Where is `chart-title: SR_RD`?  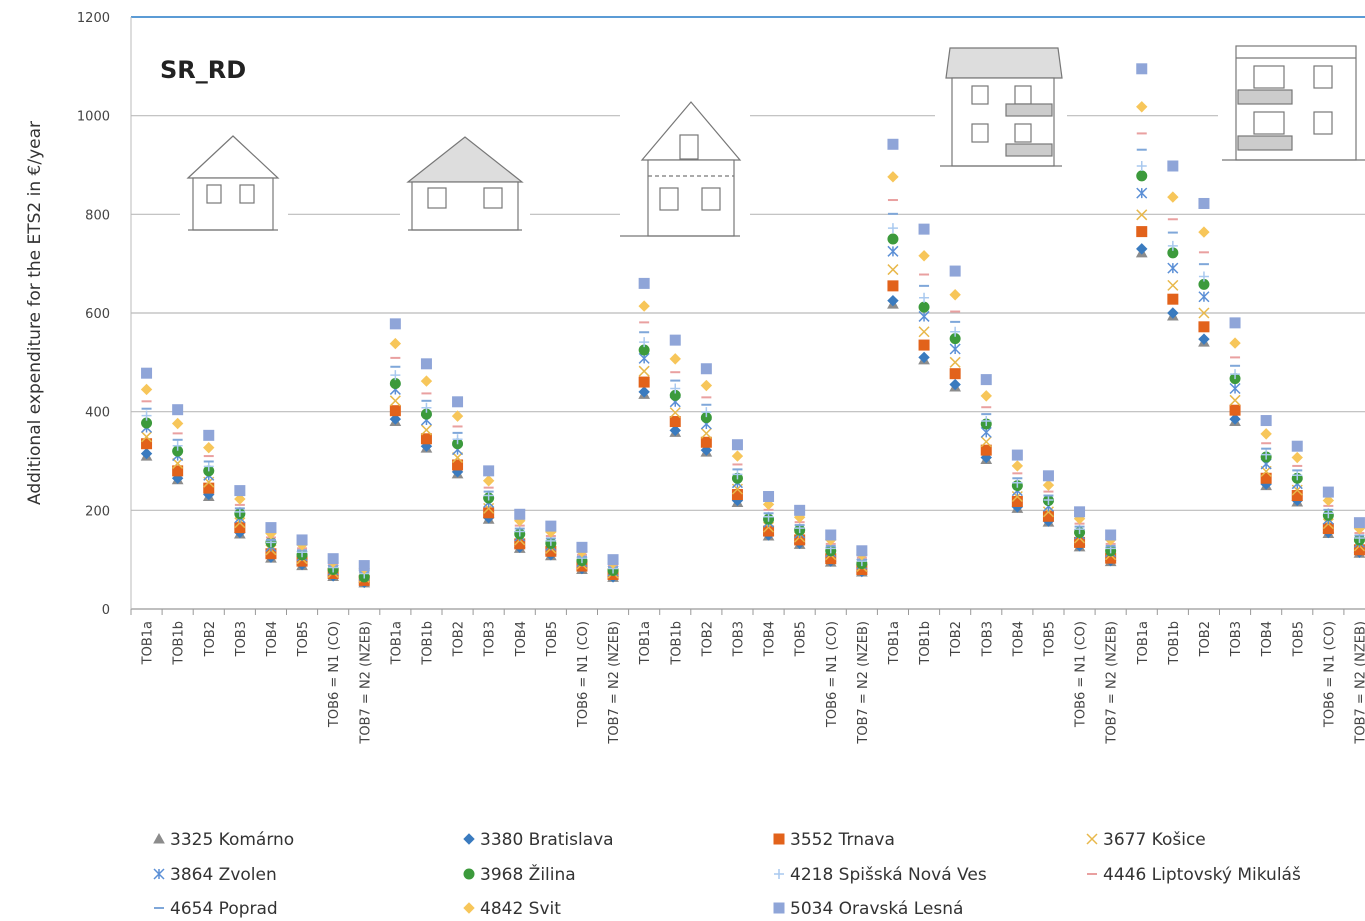
chart-title: SR_RD is located at coordinates (203, 70).